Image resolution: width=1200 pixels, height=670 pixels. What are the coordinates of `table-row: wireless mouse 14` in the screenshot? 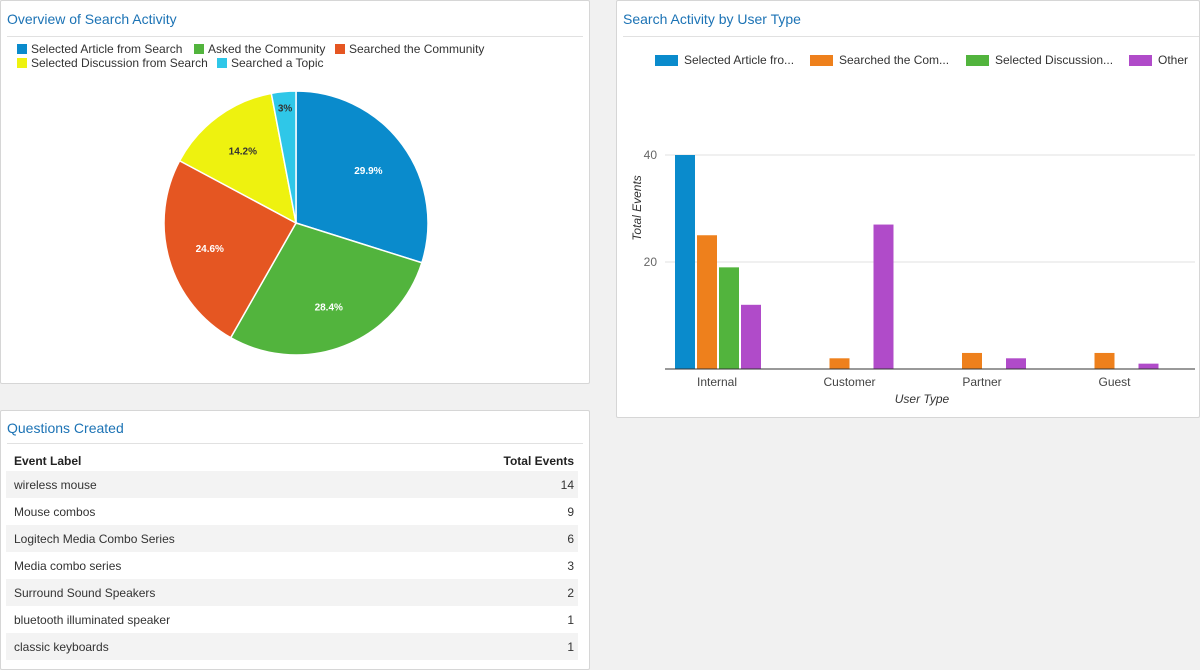 It's located at (292, 484).